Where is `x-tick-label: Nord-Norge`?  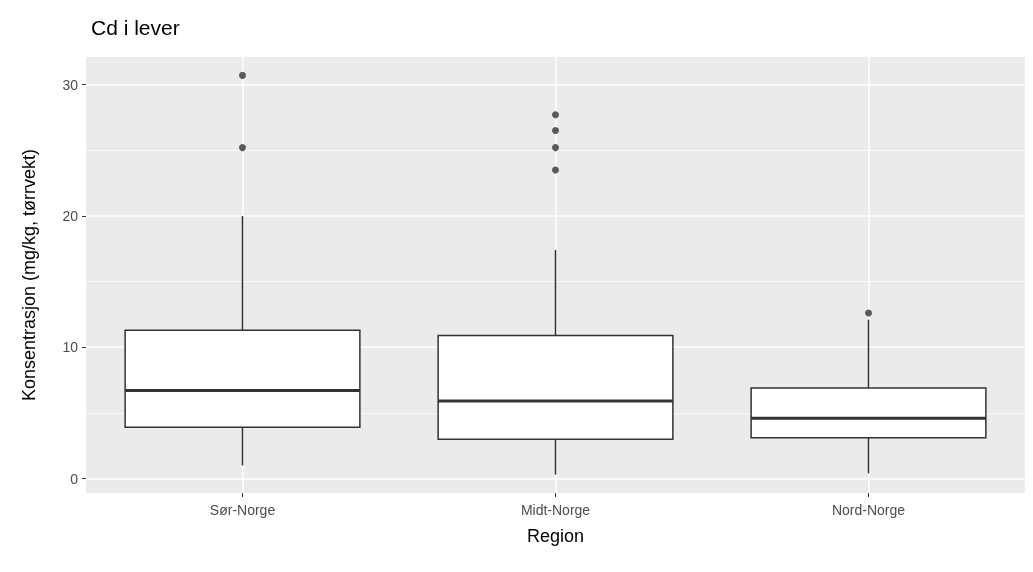
x-tick-label: Nord-Norge is located at coordinates (868, 510).